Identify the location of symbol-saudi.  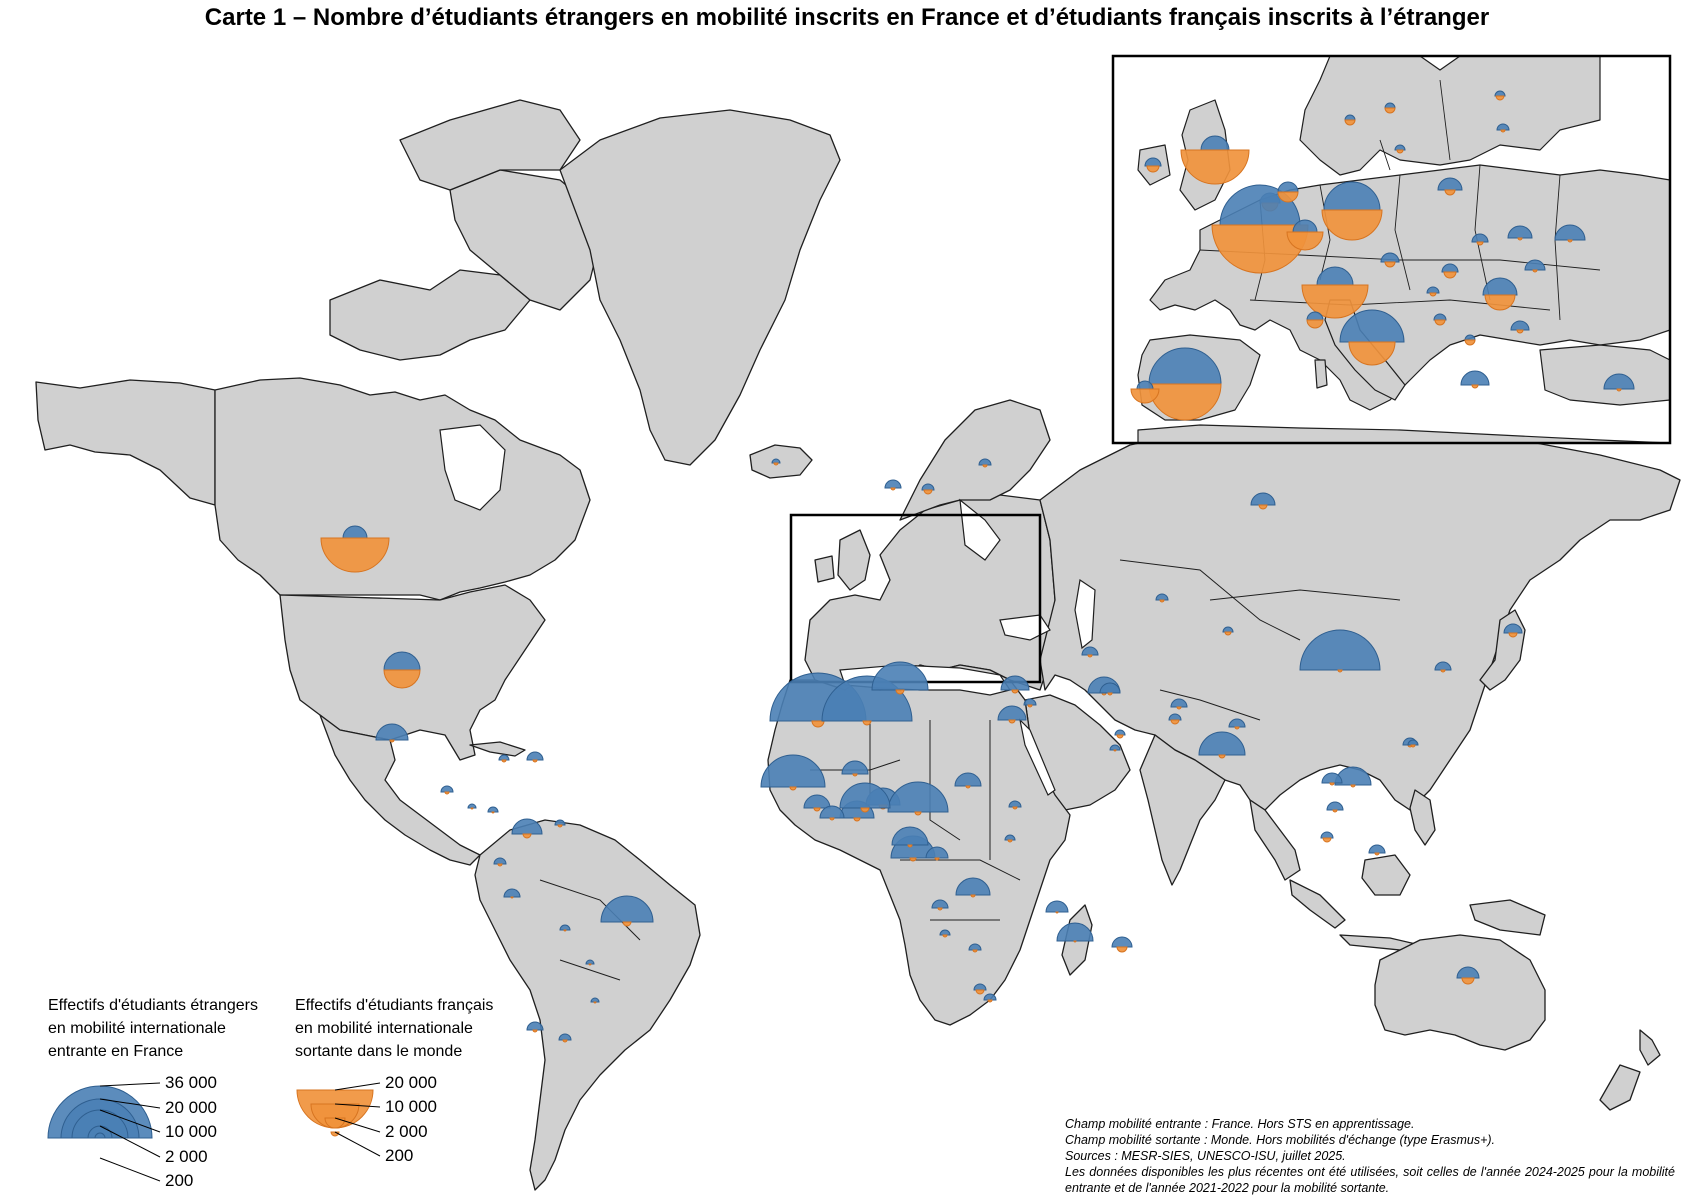
(1115, 748).